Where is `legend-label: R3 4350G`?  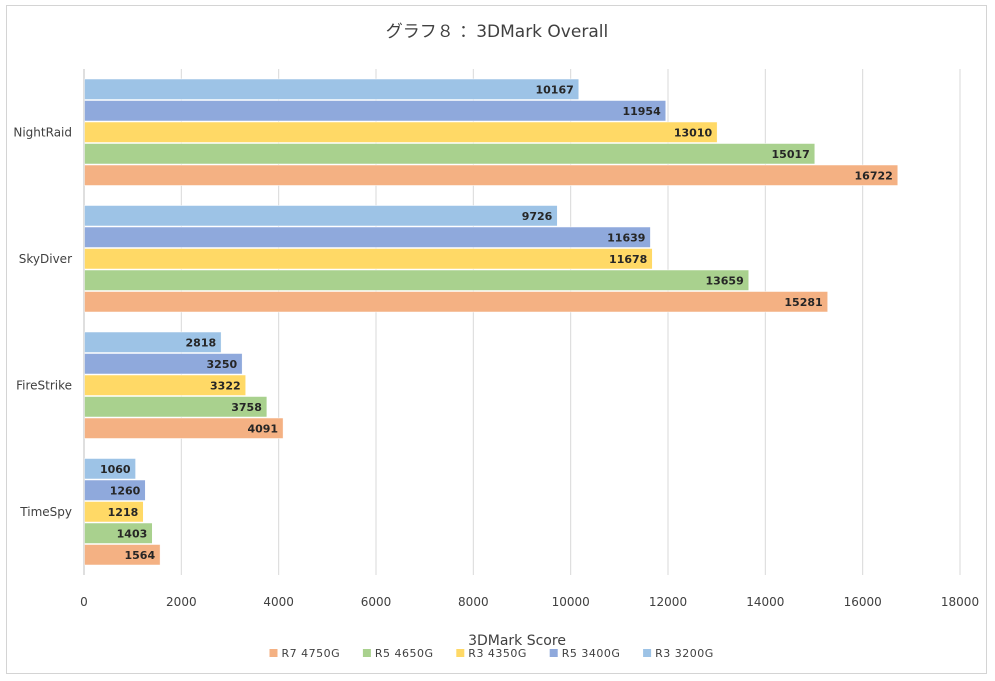 legend-label: R3 4350G is located at coordinates (497, 653).